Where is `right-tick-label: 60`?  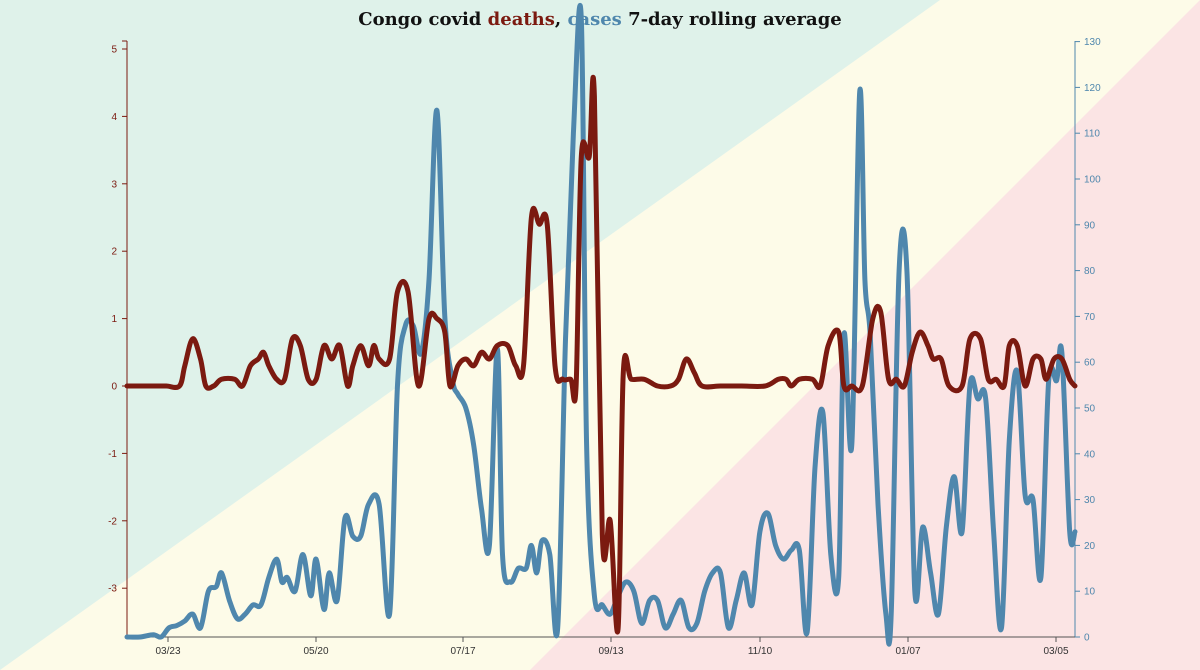
right-tick-label: 60 is located at coordinates (1090, 363).